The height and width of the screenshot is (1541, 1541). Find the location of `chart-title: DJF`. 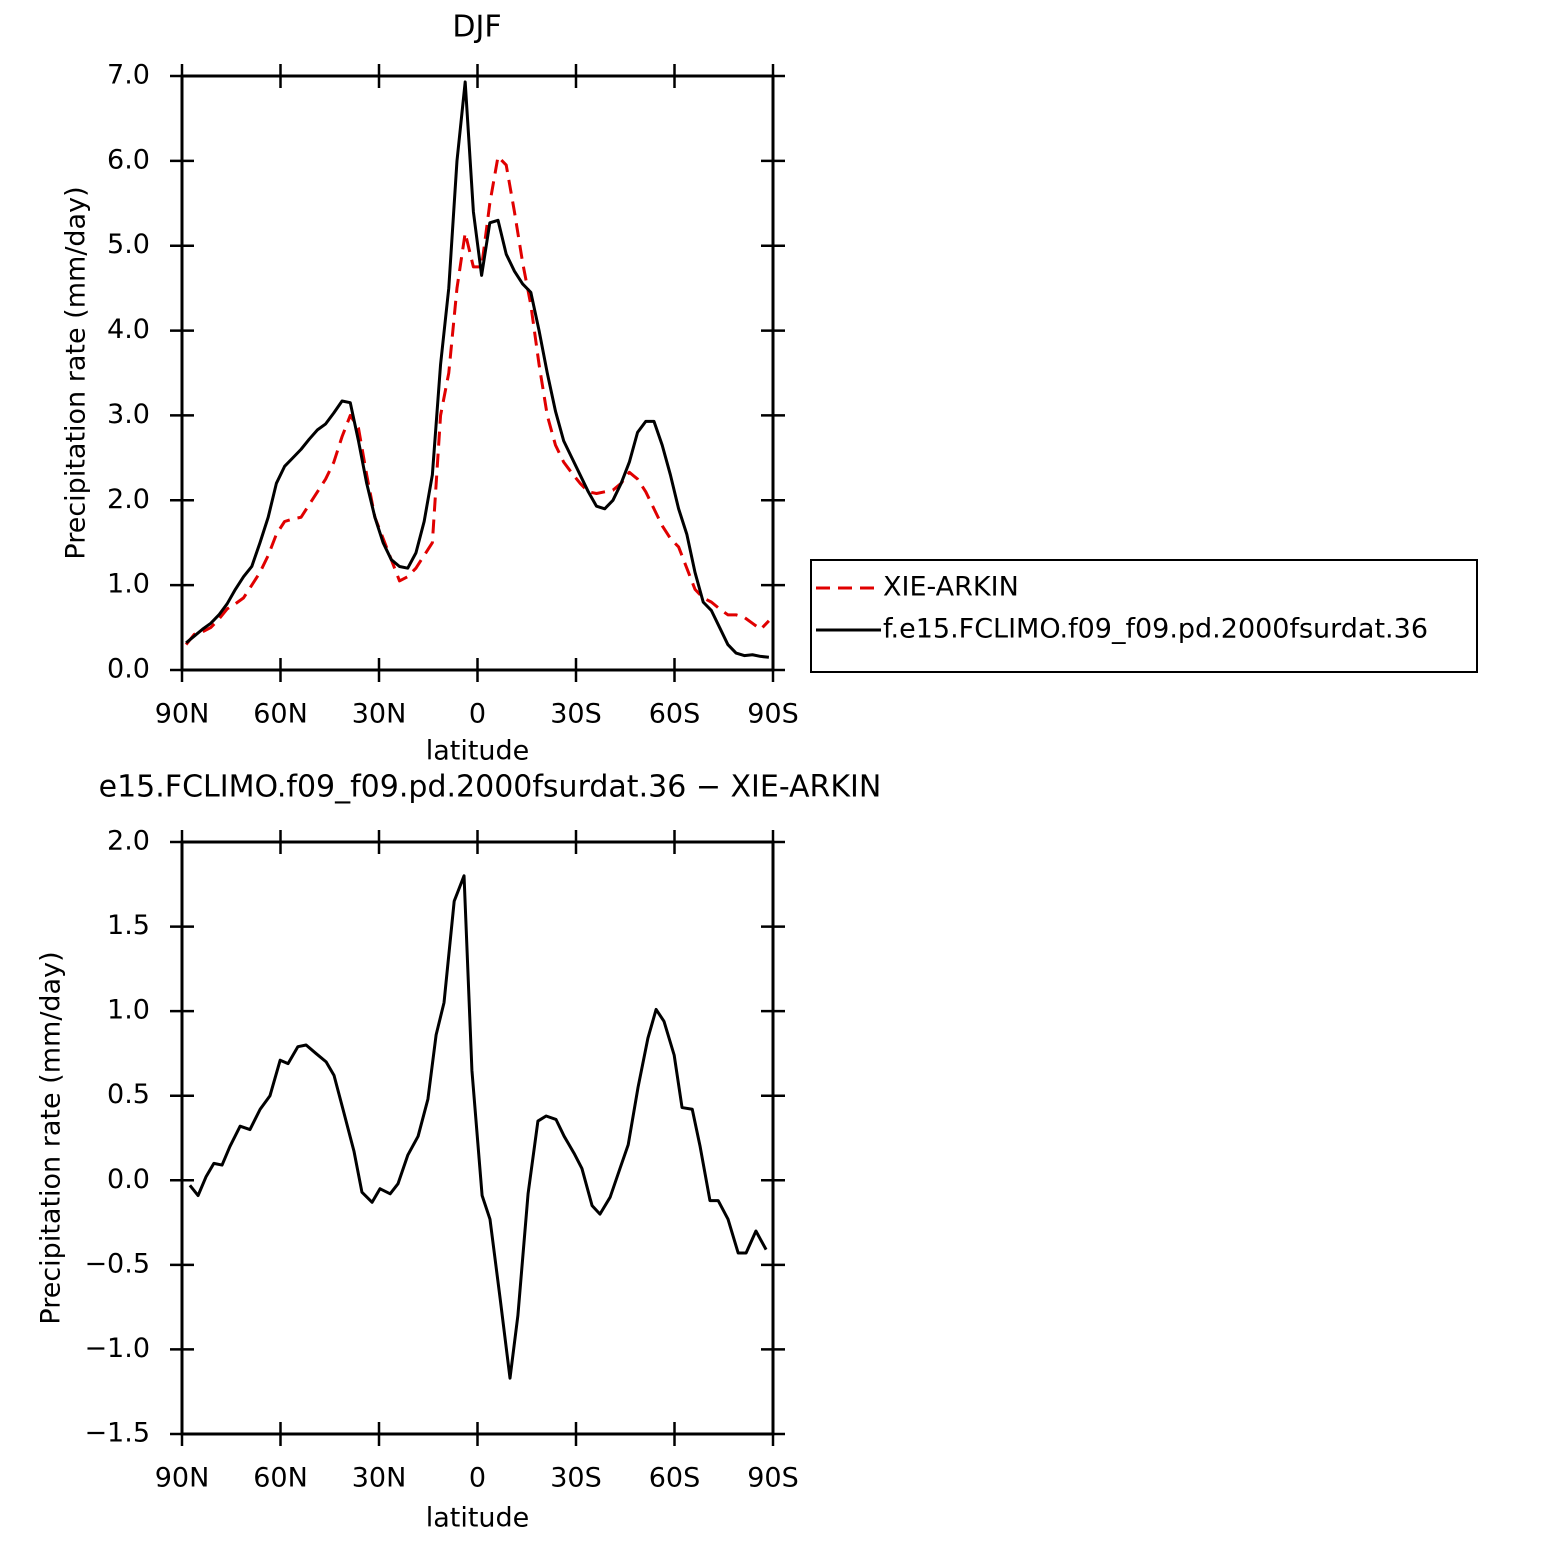

chart-title: DJF is located at coordinates (476, 27).